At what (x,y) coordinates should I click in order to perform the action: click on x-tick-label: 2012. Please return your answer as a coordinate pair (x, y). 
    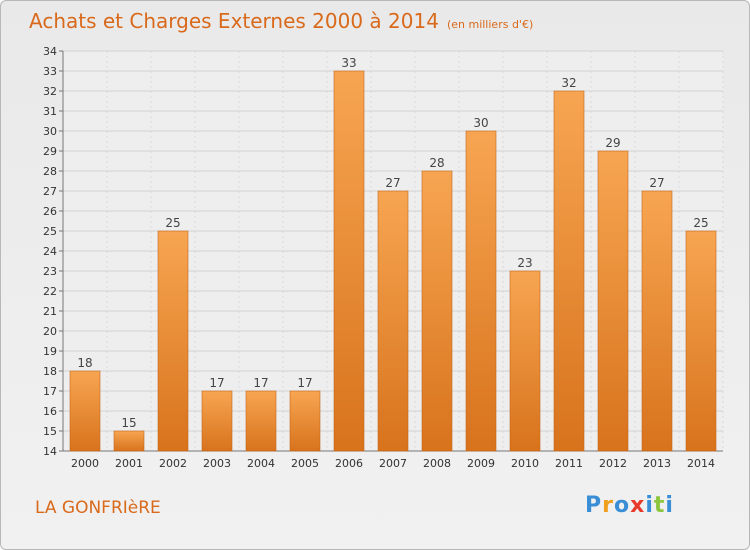
    Looking at the image, I should click on (613, 463).